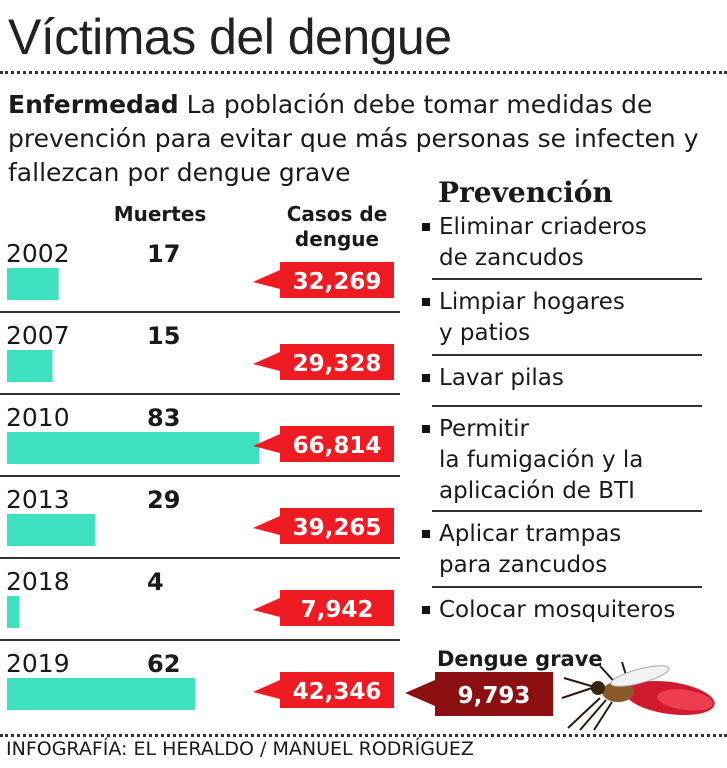  I want to click on page-title: Víctimas del dengue, so click(230, 37).